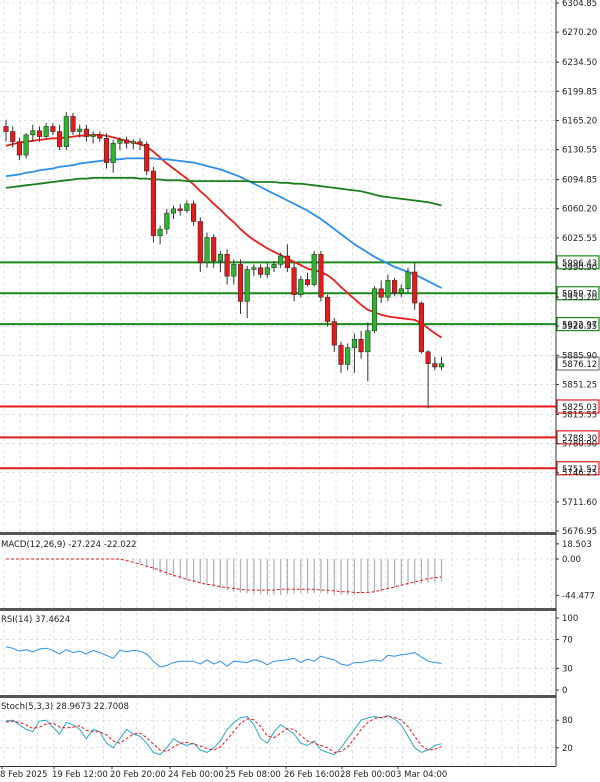 The width and height of the screenshot is (600, 782). I want to click on y-tick-label: 5746.25, so click(579, 474).